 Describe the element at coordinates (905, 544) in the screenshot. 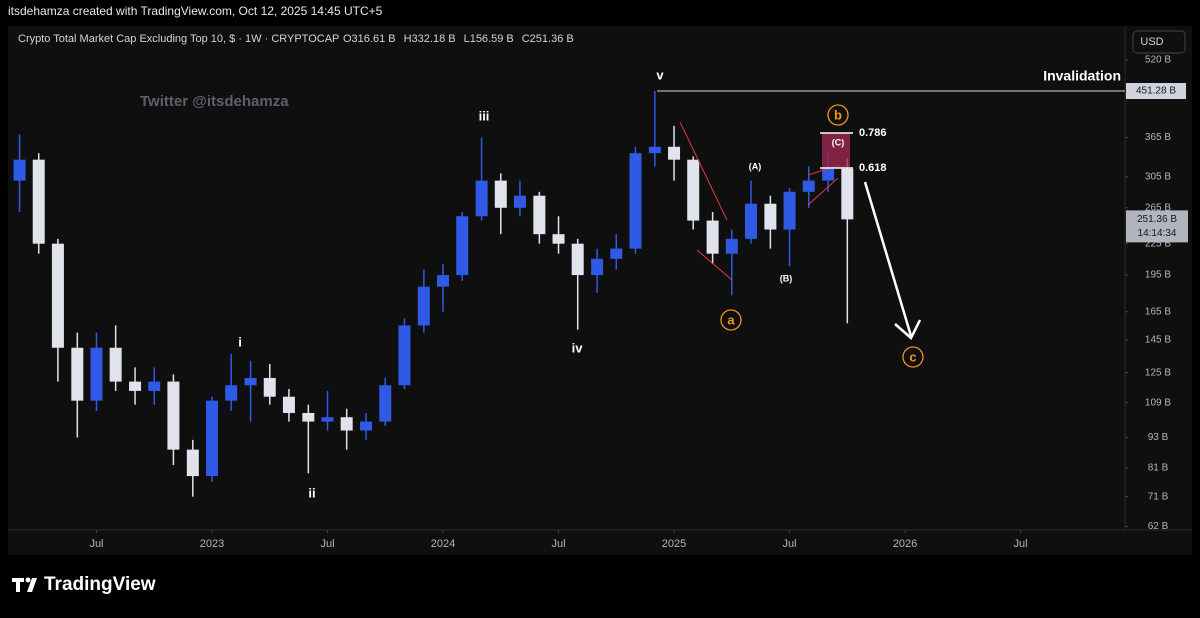

I see `x-tick-label: 2026` at that location.